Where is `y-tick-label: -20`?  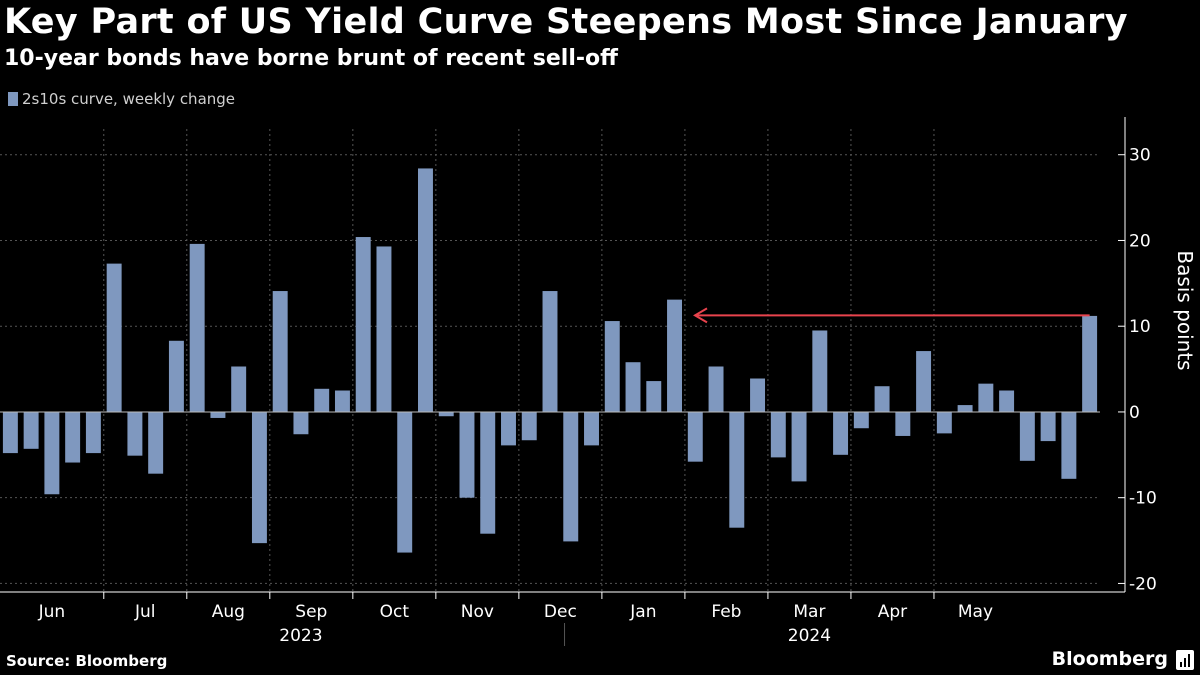
y-tick-label: -20 is located at coordinates (1143, 584).